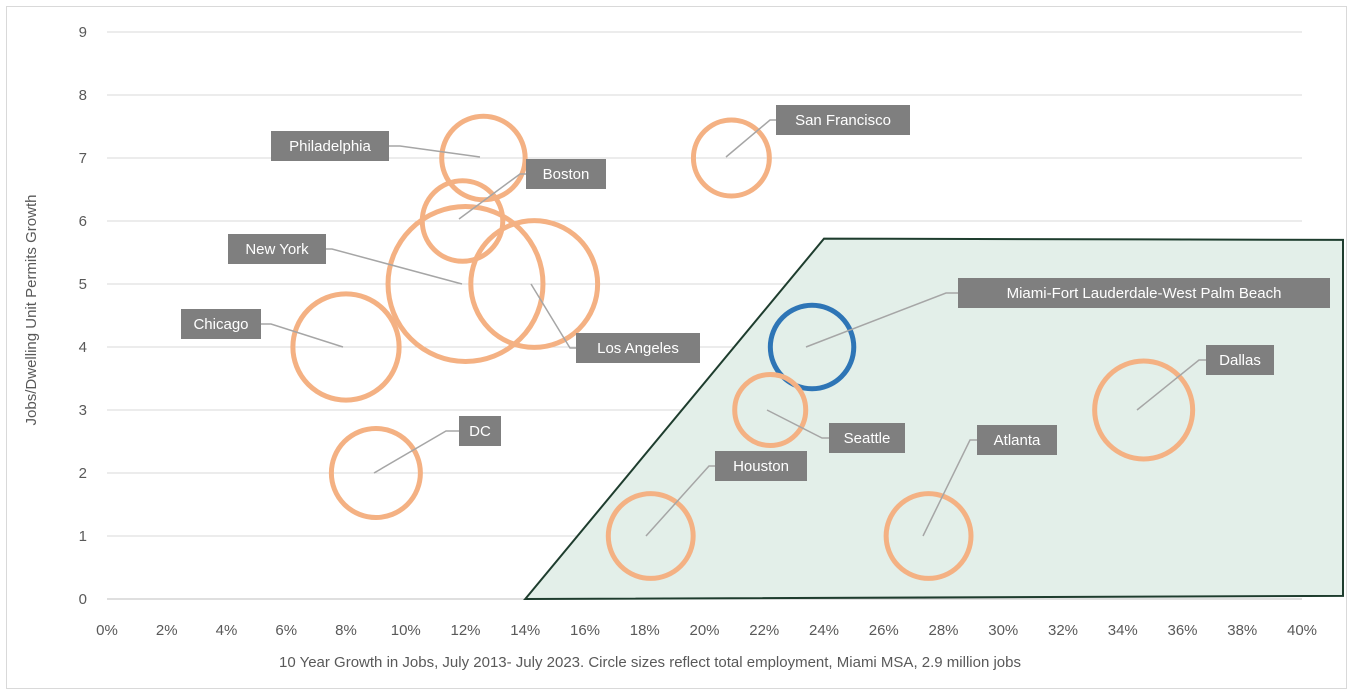 This screenshot has width=1355, height=697. Describe the element at coordinates (83, 410) in the screenshot. I see `y-tick-label: 3` at that location.